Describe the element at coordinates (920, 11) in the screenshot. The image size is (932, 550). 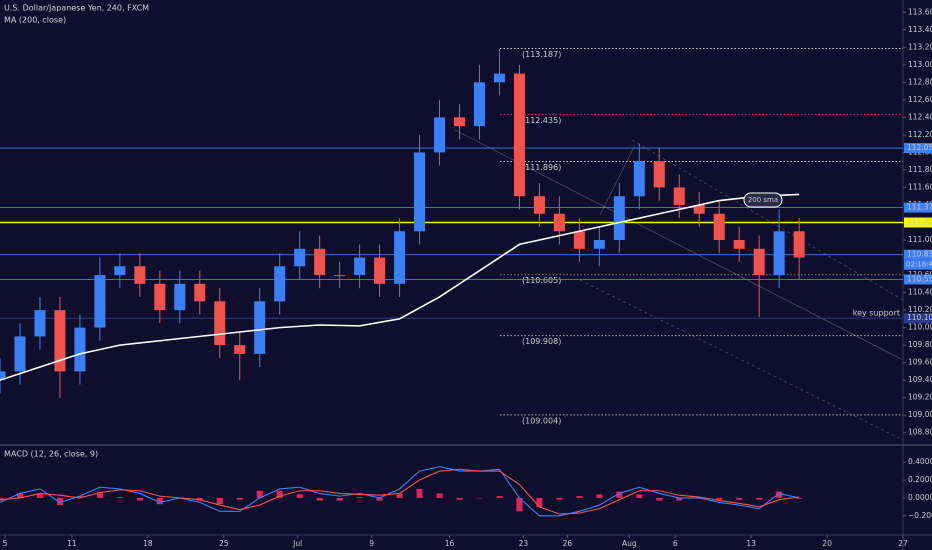
I see `y-tick-label: 113.600` at that location.